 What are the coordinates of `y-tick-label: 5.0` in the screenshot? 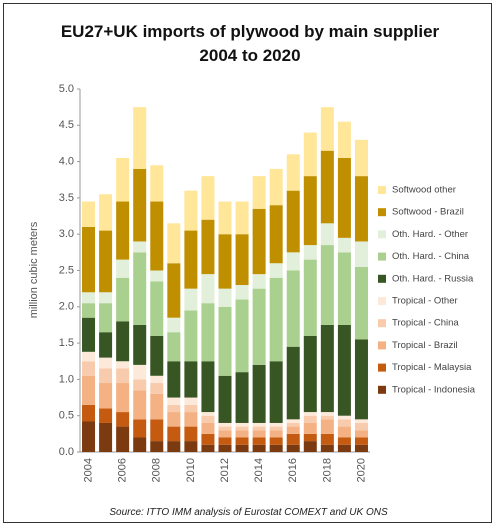 It's located at (66, 89).